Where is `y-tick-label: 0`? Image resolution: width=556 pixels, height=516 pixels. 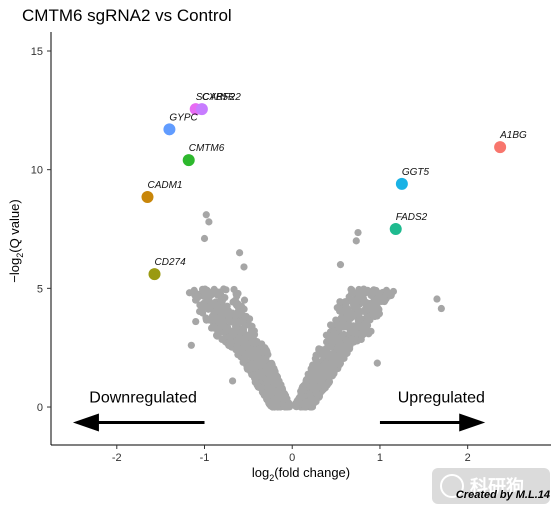
y-tick-label: 0 is located at coordinates (40, 408).